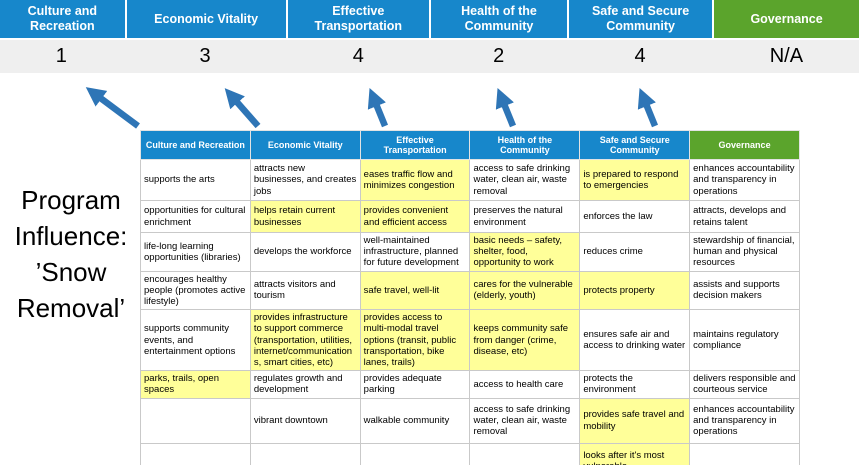 The image size is (859, 465). I want to click on table-cell: vibrant downtown, so click(305, 420).